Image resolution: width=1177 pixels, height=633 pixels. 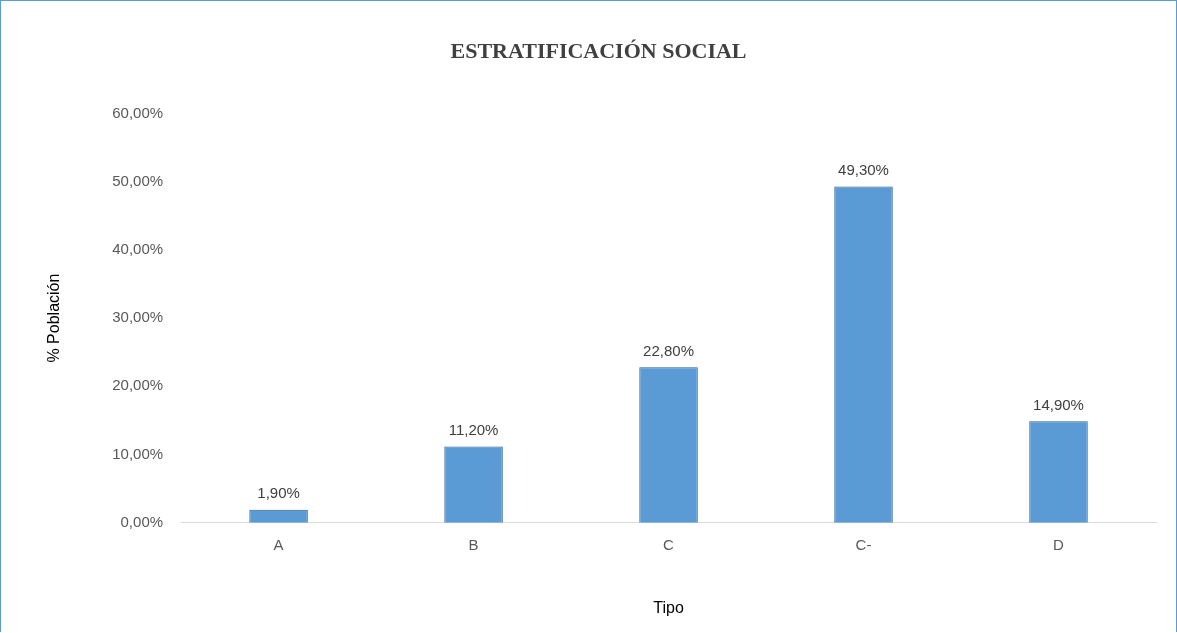 What do you see at coordinates (278, 544) in the screenshot?
I see `x-tick-label: A` at bounding box center [278, 544].